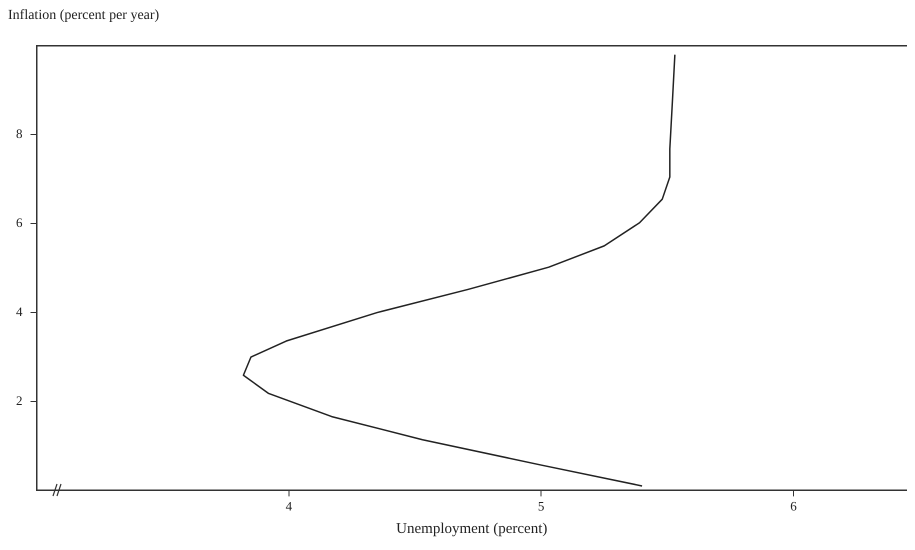 Image resolution: width=915 pixels, height=550 pixels. I want to click on y-axis-title: Inflation (percent per year), so click(84, 16).